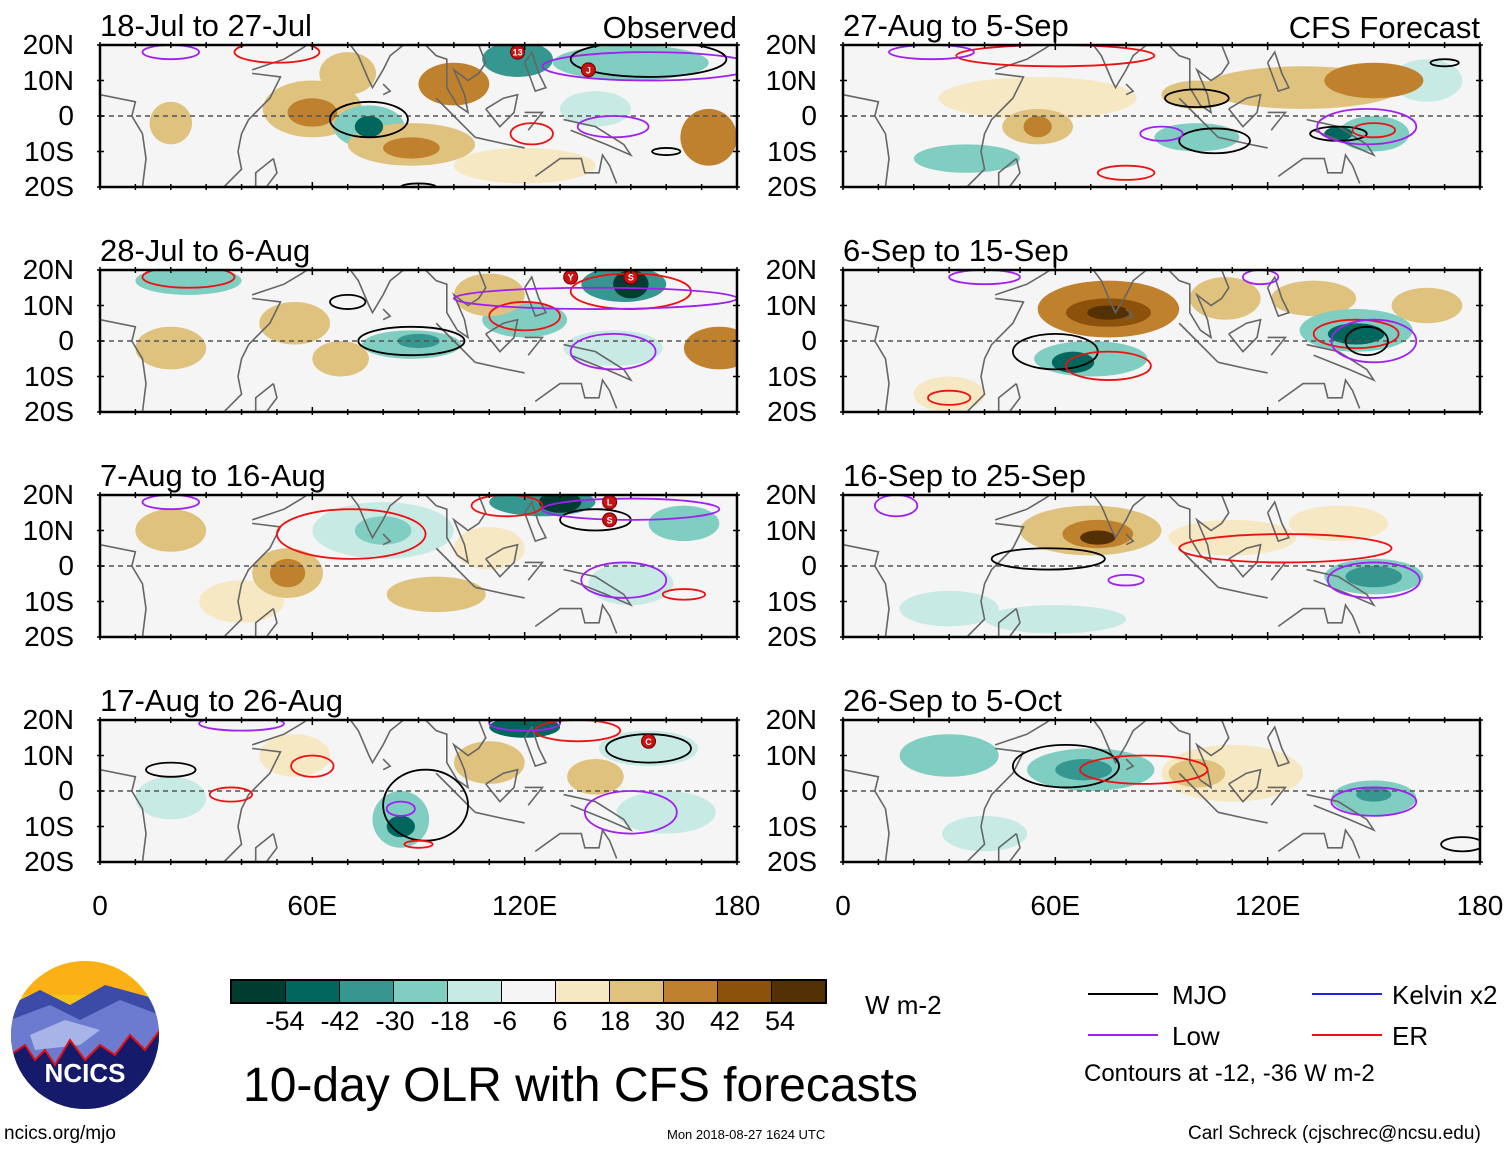 The width and height of the screenshot is (1510, 1149). I want to click on legend-kelvin-line, so click(1347, 994).